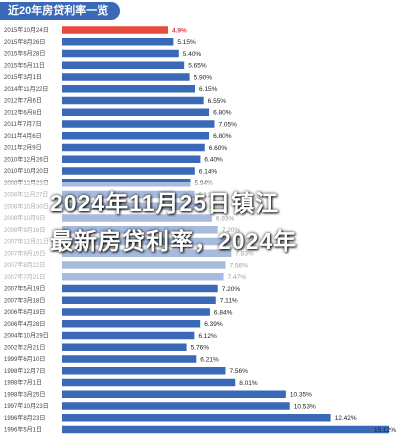  What do you see at coordinates (24, 312) in the screenshot?
I see `date-label: 2006年8月19日` at bounding box center [24, 312].